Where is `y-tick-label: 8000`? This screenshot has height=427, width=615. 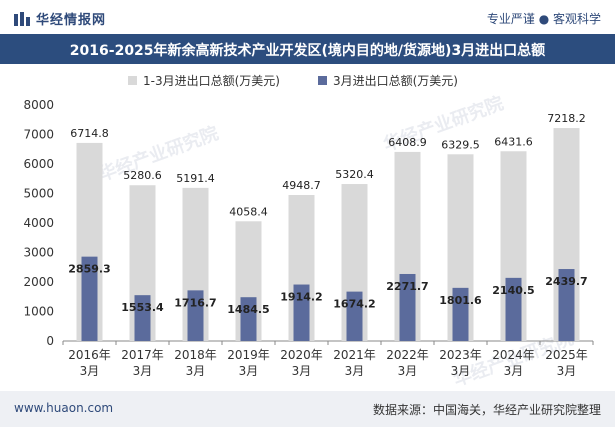 y-tick-label: 8000 is located at coordinates (38, 105).